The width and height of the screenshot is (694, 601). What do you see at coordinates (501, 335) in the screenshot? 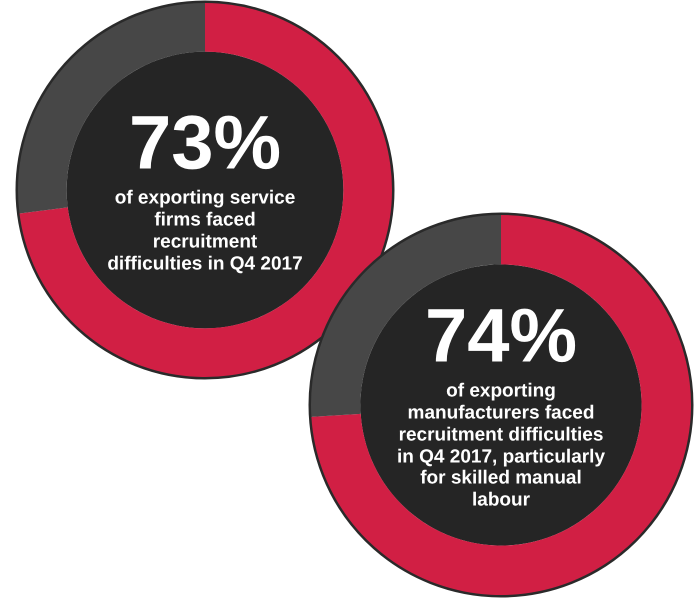
I see `data-label: 74%` at bounding box center [501, 335].